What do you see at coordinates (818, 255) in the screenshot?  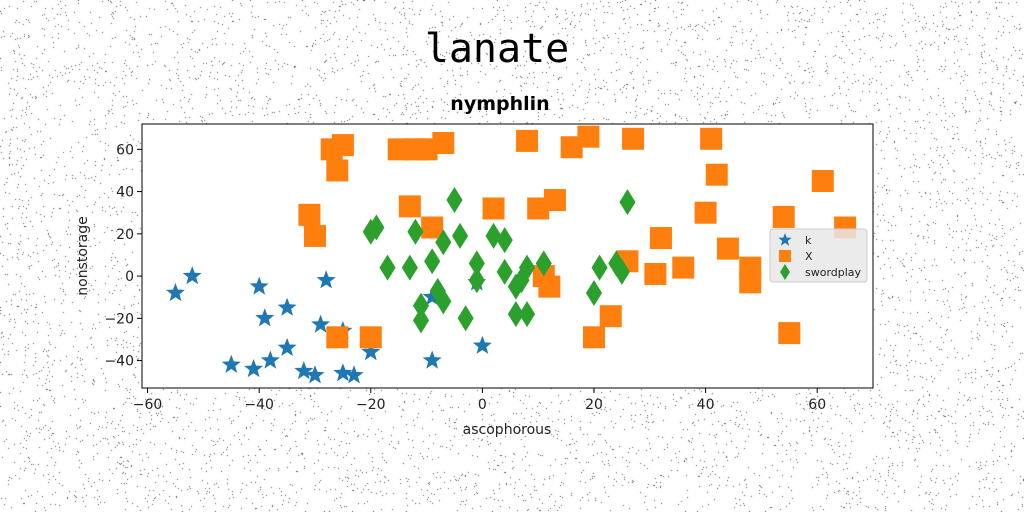 I see `legend-box` at bounding box center [818, 255].